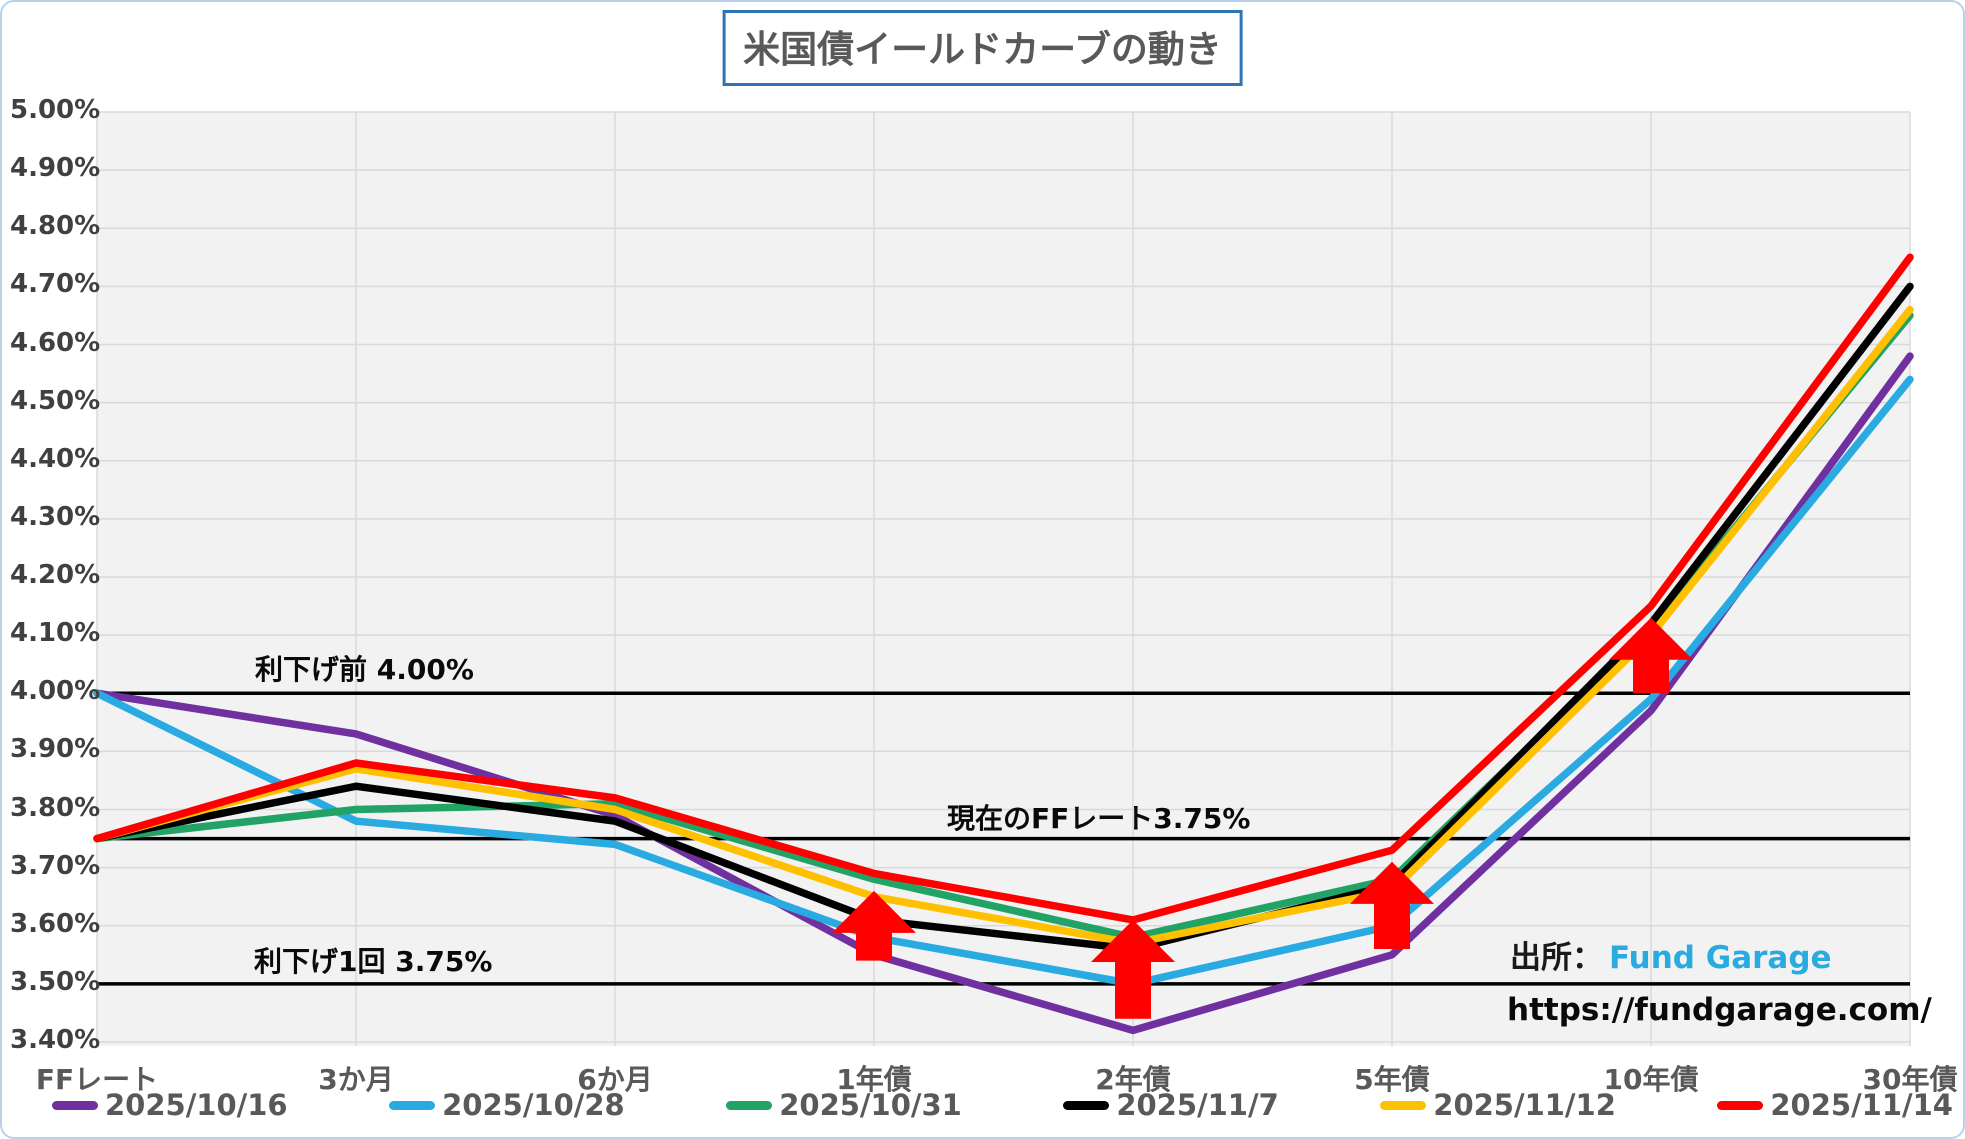 The height and width of the screenshot is (1139, 1965). I want to click on annotation-one-rate-cut: 利下げ1回 3.75%, so click(373, 961).